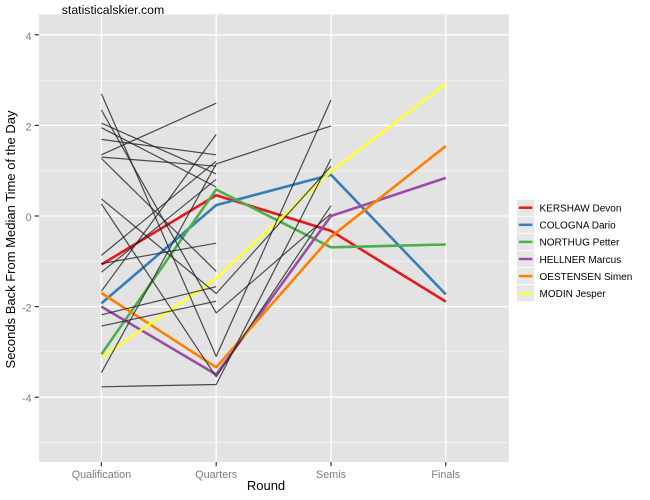 This screenshot has height=500, width=650. I want to click on svg-text: COLOGNA Dario, so click(578, 226).